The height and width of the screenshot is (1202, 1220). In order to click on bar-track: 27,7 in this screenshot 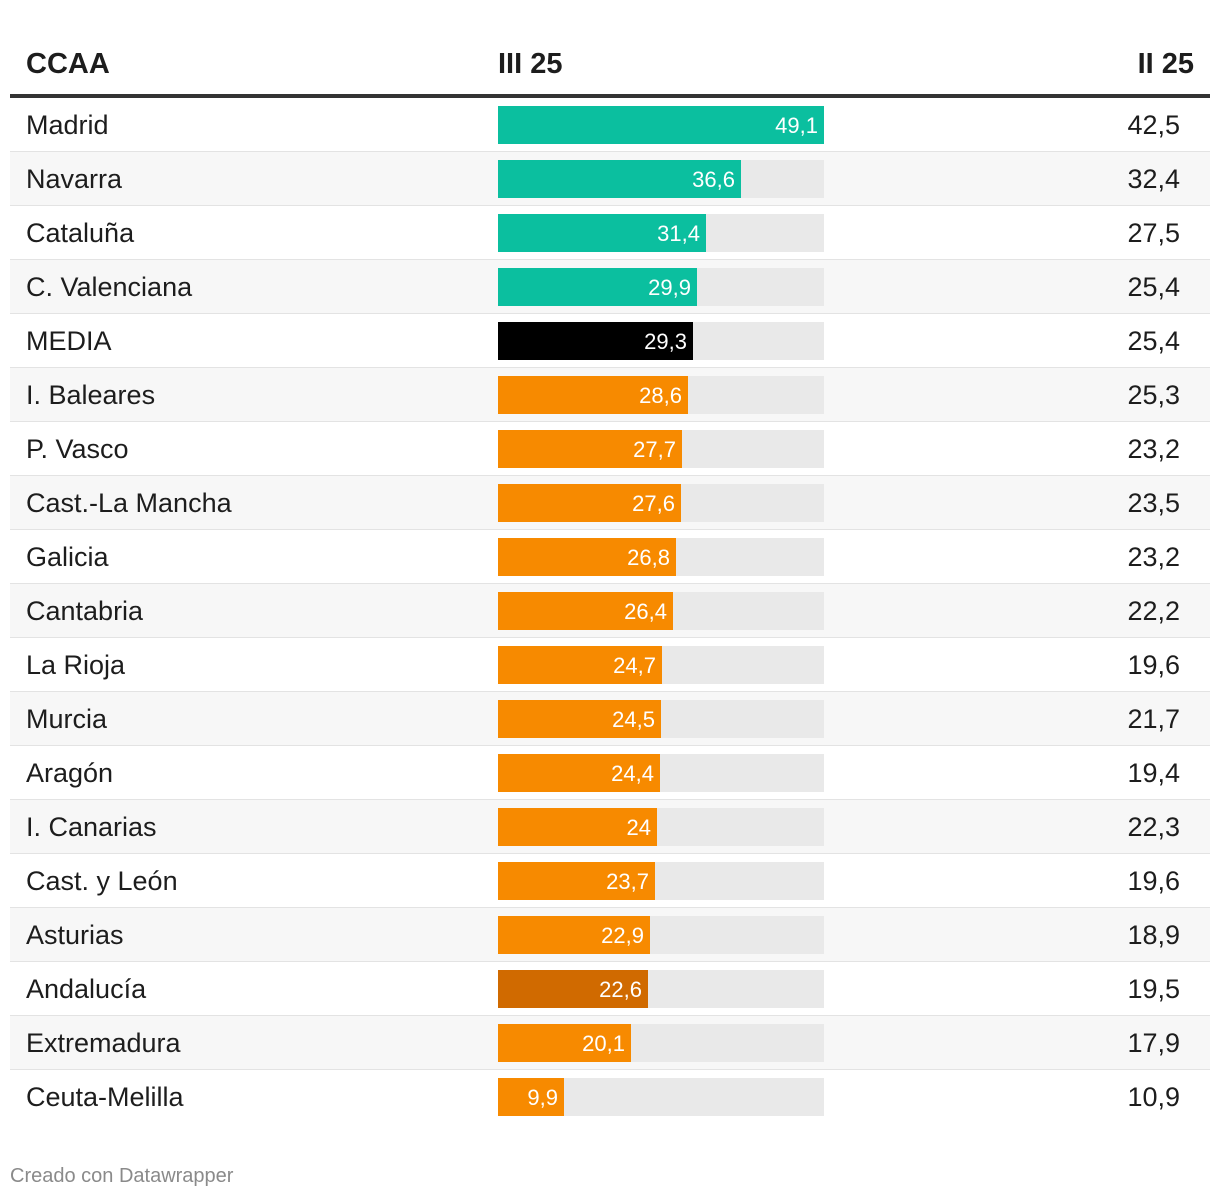, I will do `click(661, 449)`.